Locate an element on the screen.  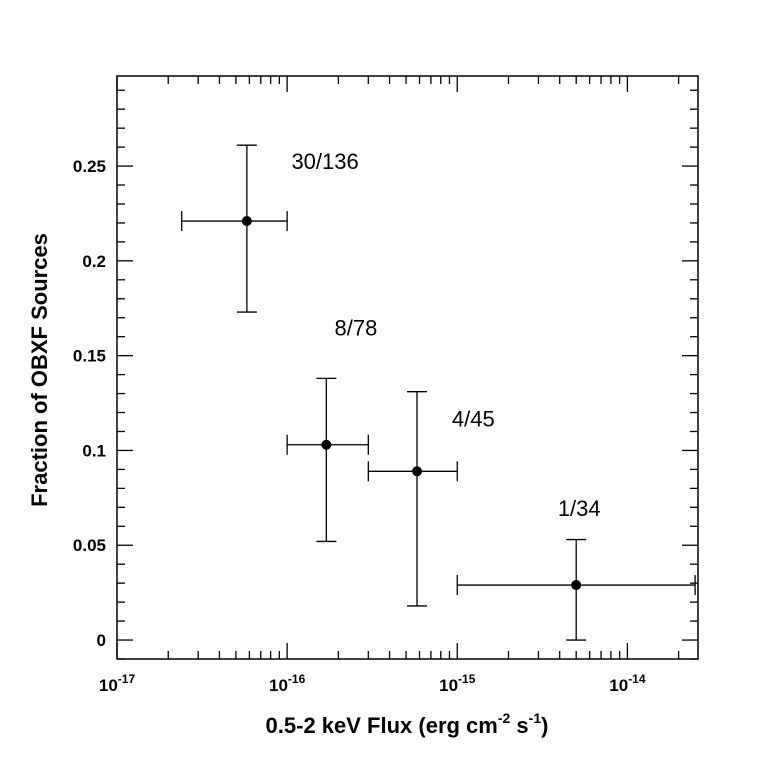
x-tick-label: 10-16 is located at coordinates (287, 683).